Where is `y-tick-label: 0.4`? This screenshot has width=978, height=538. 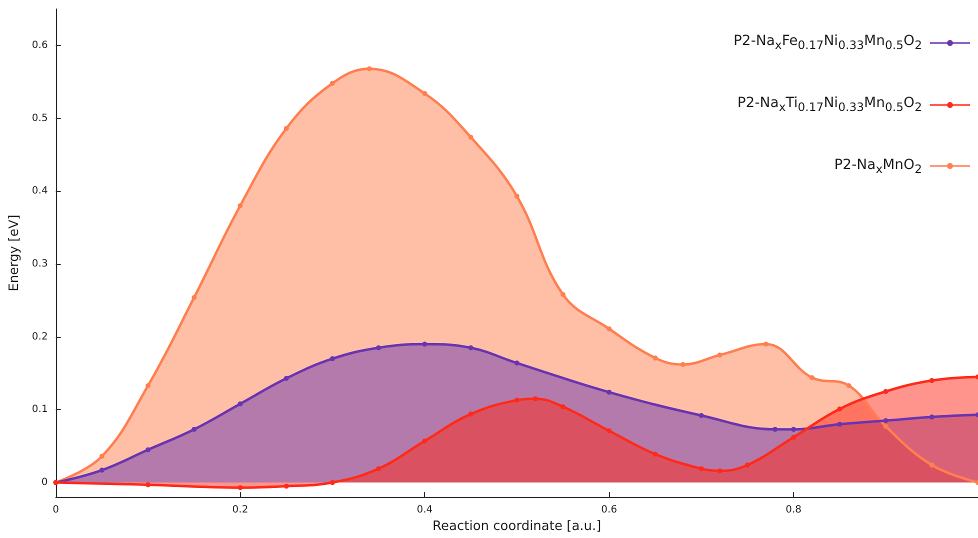 y-tick-label: 0.4 is located at coordinates (40, 191).